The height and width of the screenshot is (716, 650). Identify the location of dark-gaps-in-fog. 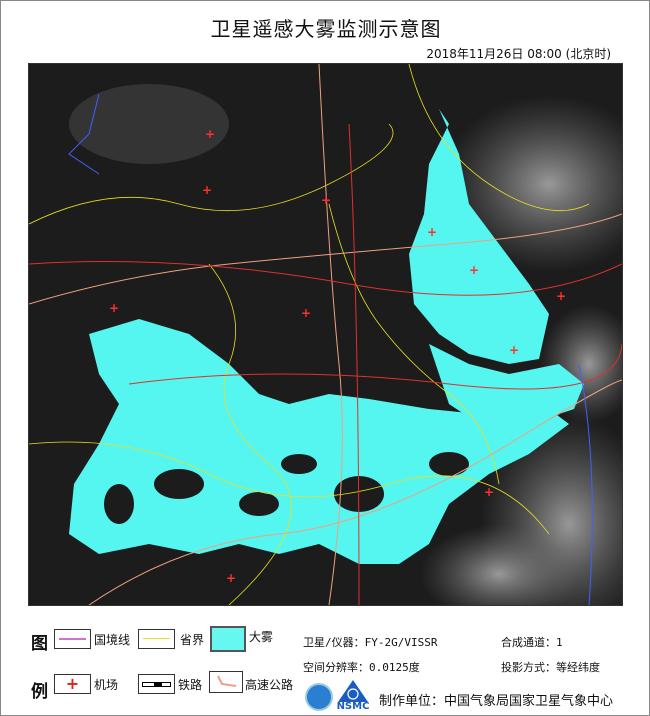
(286, 488).